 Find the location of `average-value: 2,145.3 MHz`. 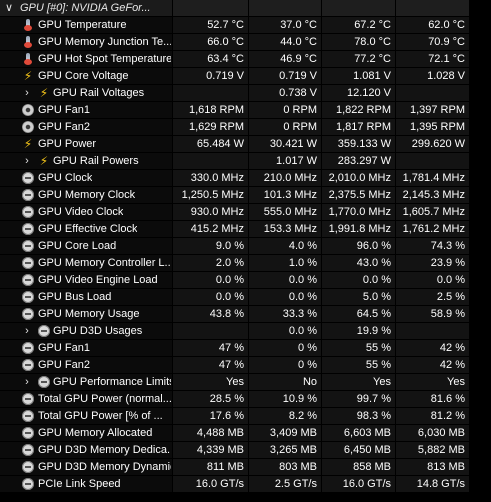

average-value: 2,145.3 MHz is located at coordinates (433, 195).